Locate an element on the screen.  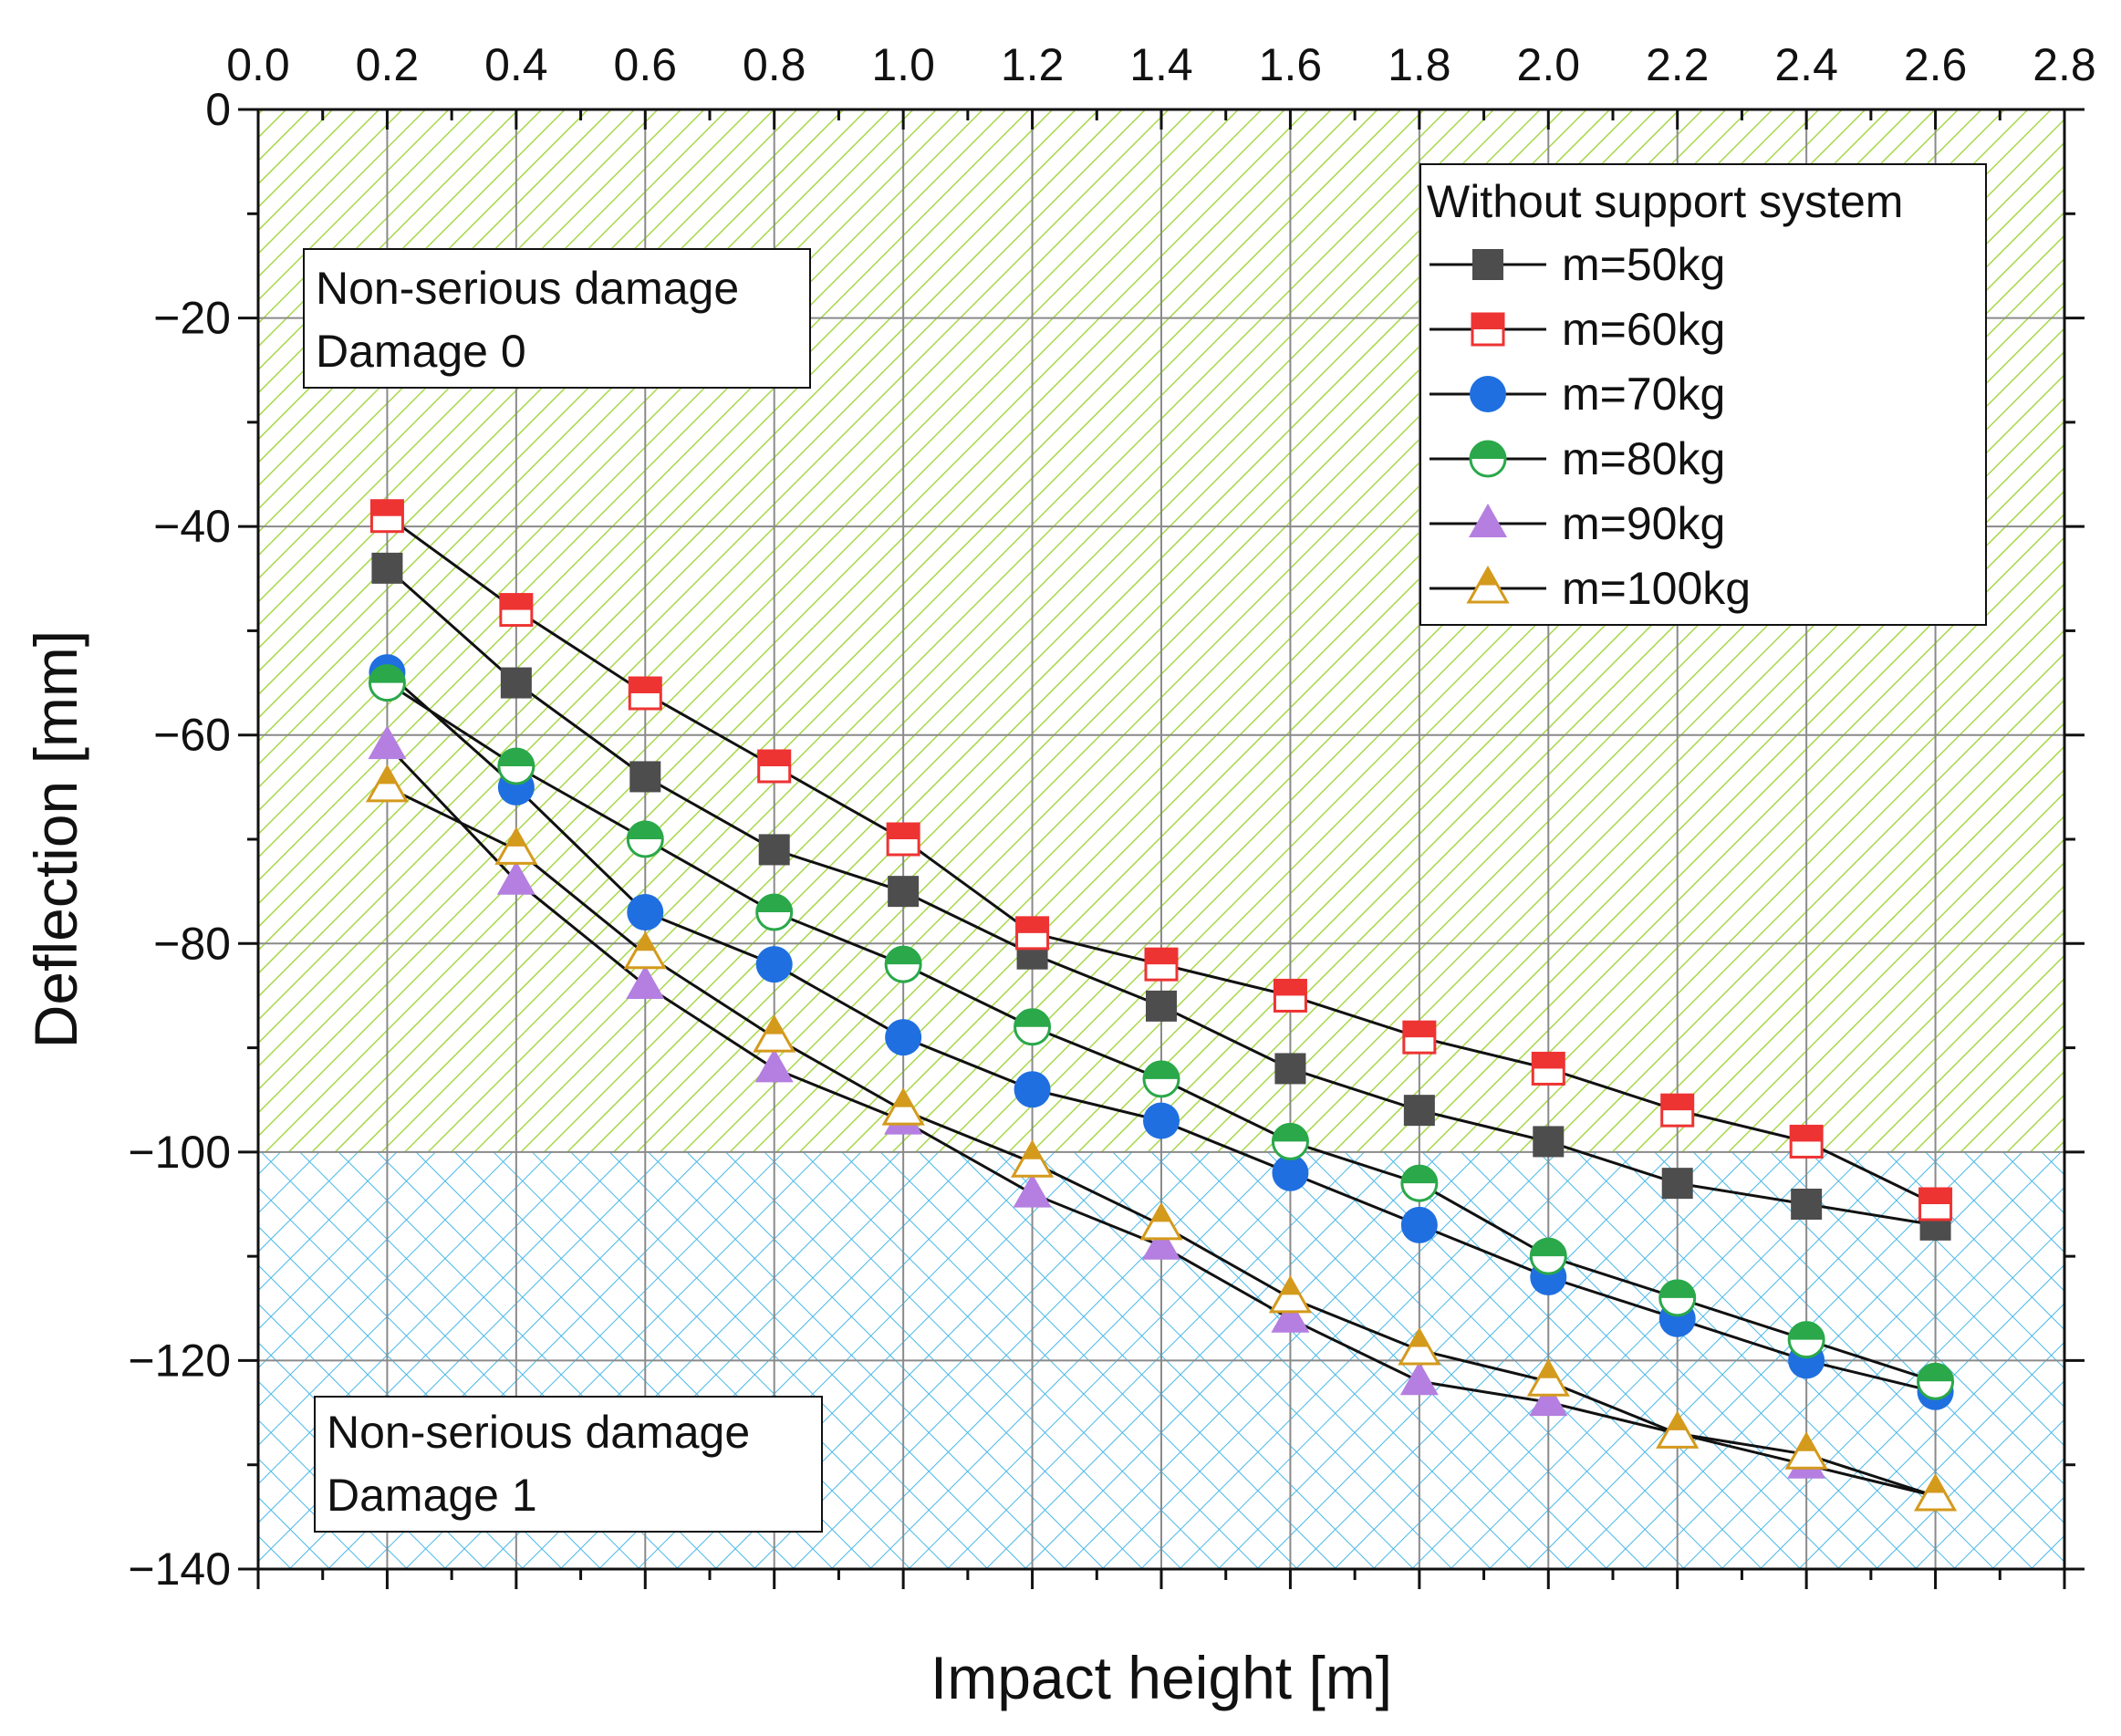
zone-0-label-box: Non-serious damage Damage 0 is located at coordinates (557, 318).